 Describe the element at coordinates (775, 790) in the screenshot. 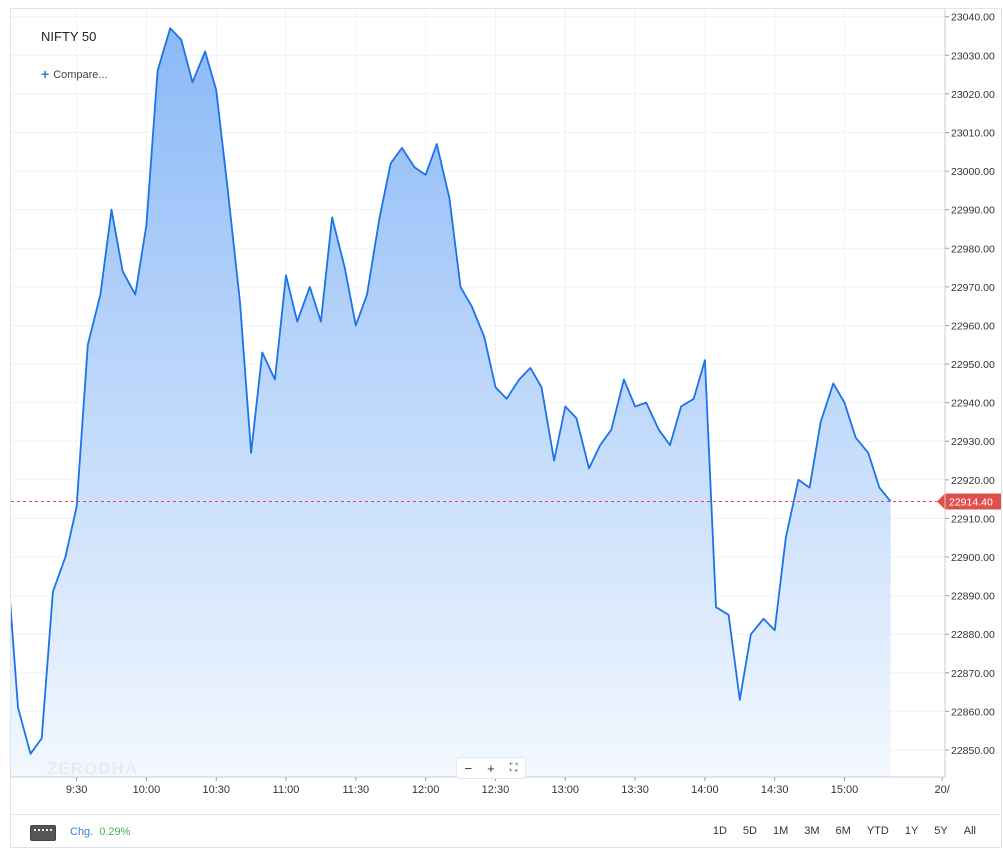

I see `x-tick-label: 14:30` at that location.